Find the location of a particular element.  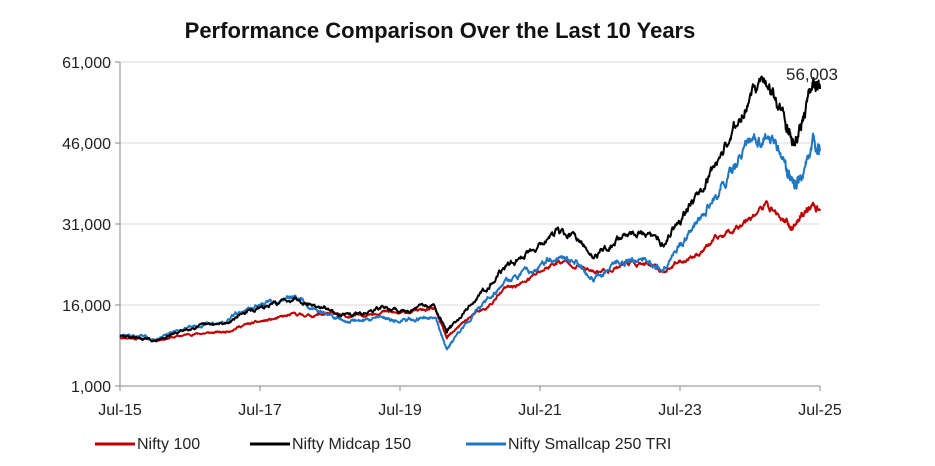

legend-label: Nifty 100 is located at coordinates (168, 444).